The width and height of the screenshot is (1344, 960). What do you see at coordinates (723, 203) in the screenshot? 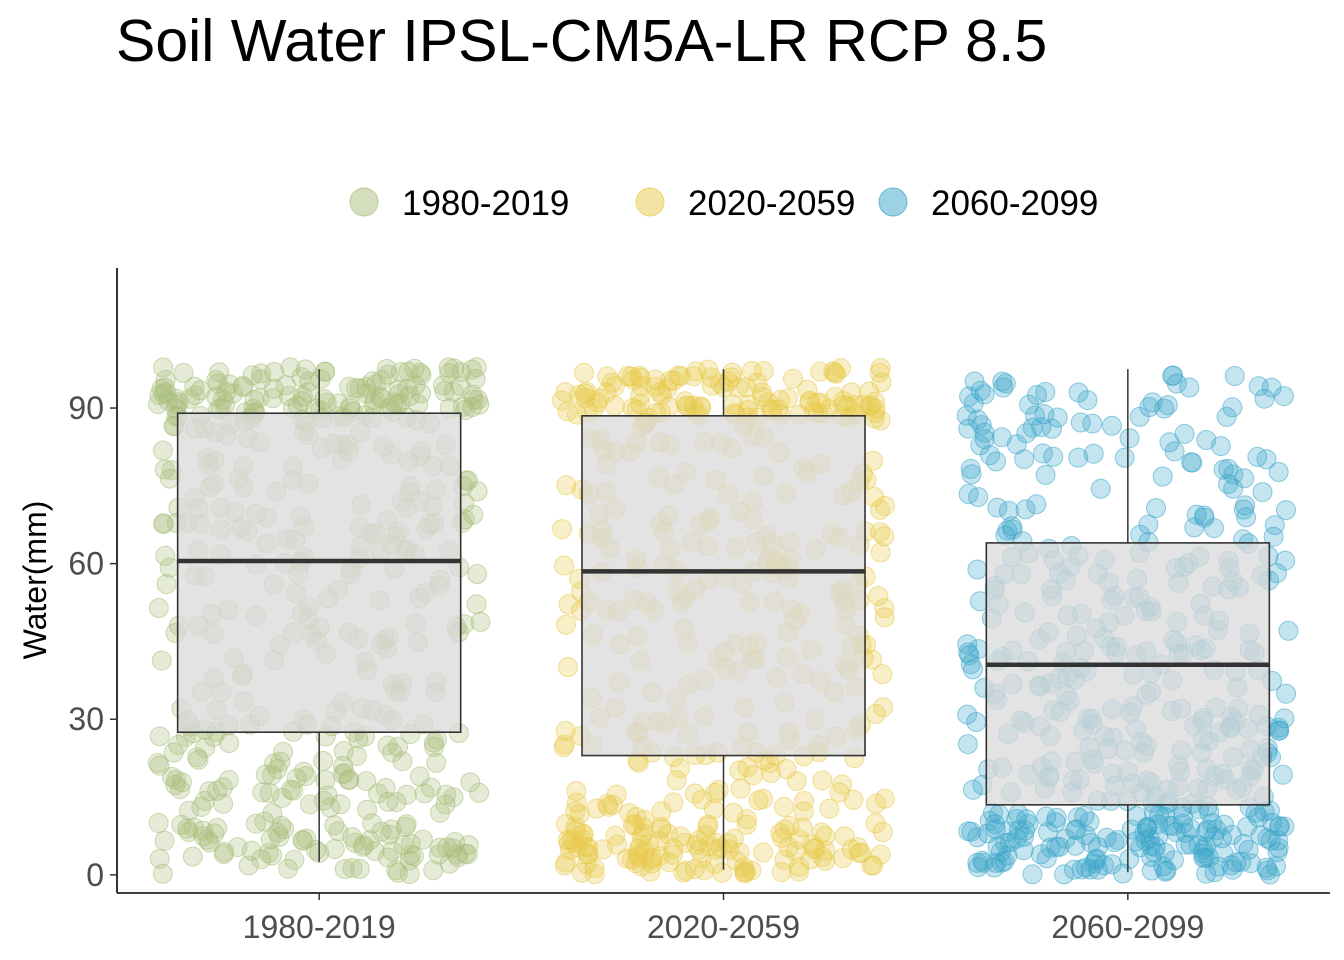
I see `legend: 1980-2019 2020-2059 2060-2099` at bounding box center [723, 203].